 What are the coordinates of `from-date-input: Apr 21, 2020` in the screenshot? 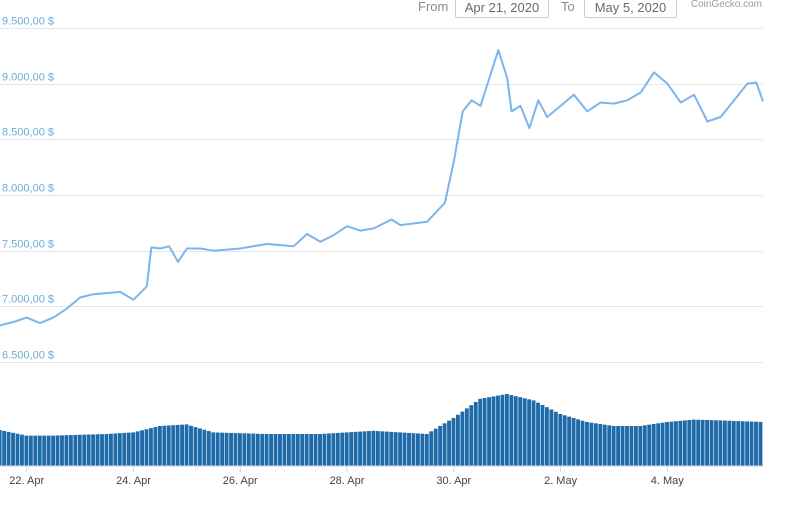 It's located at (502, 9).